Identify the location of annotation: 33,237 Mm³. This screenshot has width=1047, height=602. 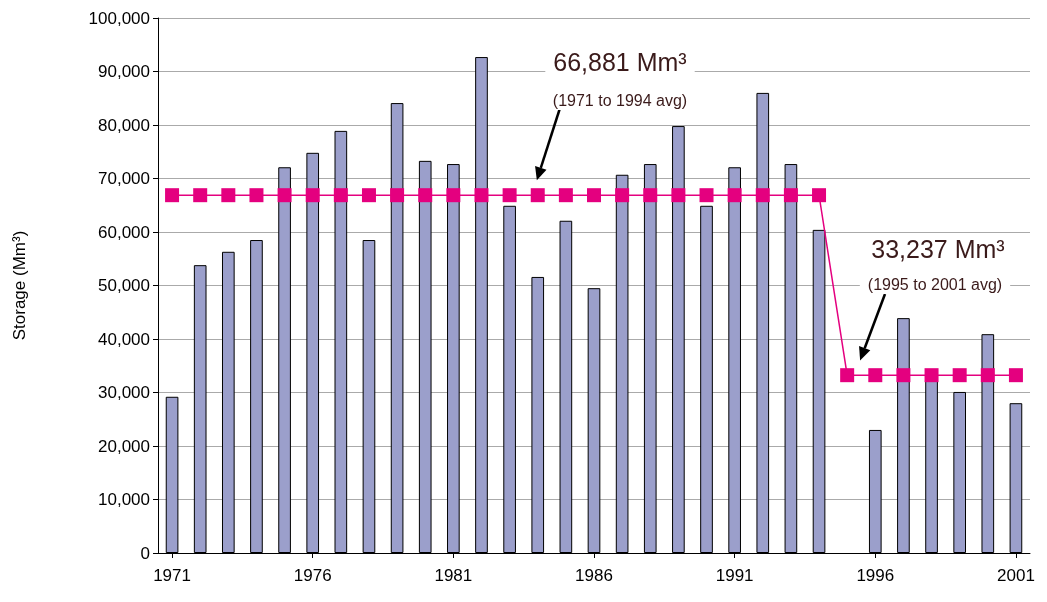
(938, 249).